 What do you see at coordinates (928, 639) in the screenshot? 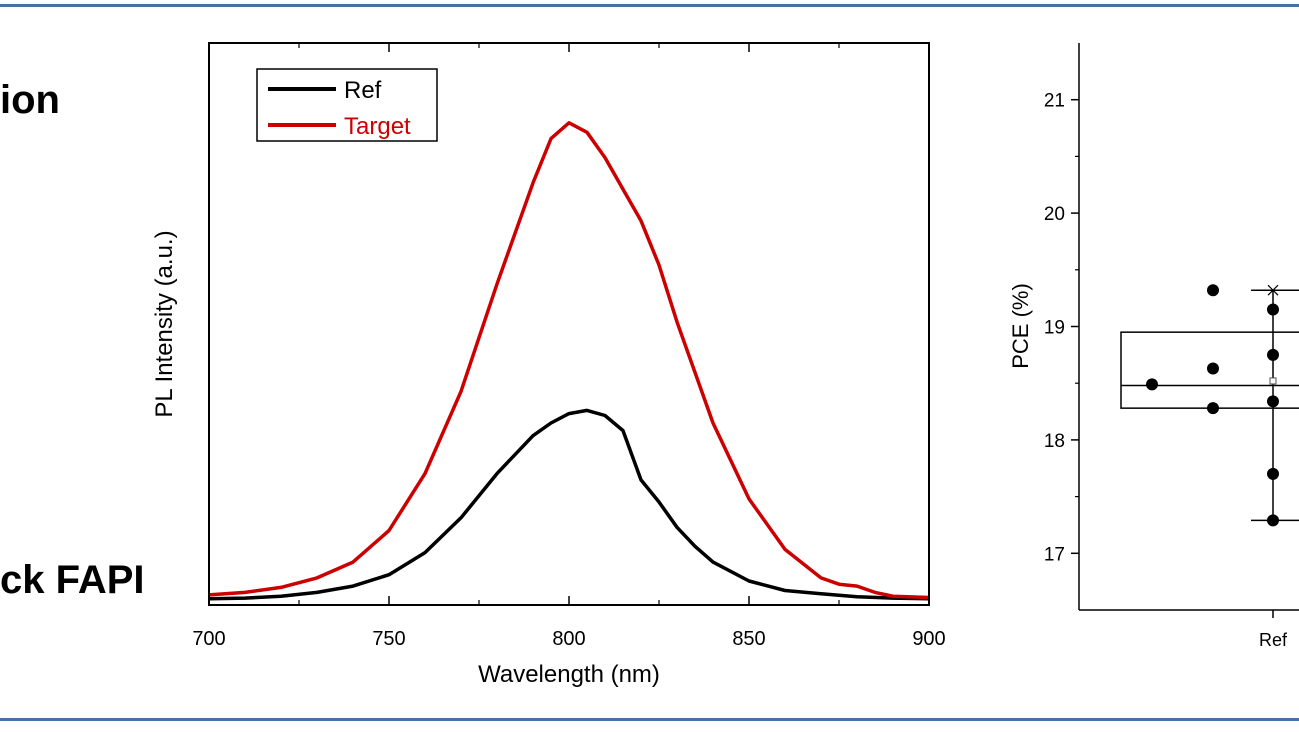
I see `pl-xtick-label: 900` at bounding box center [928, 639].